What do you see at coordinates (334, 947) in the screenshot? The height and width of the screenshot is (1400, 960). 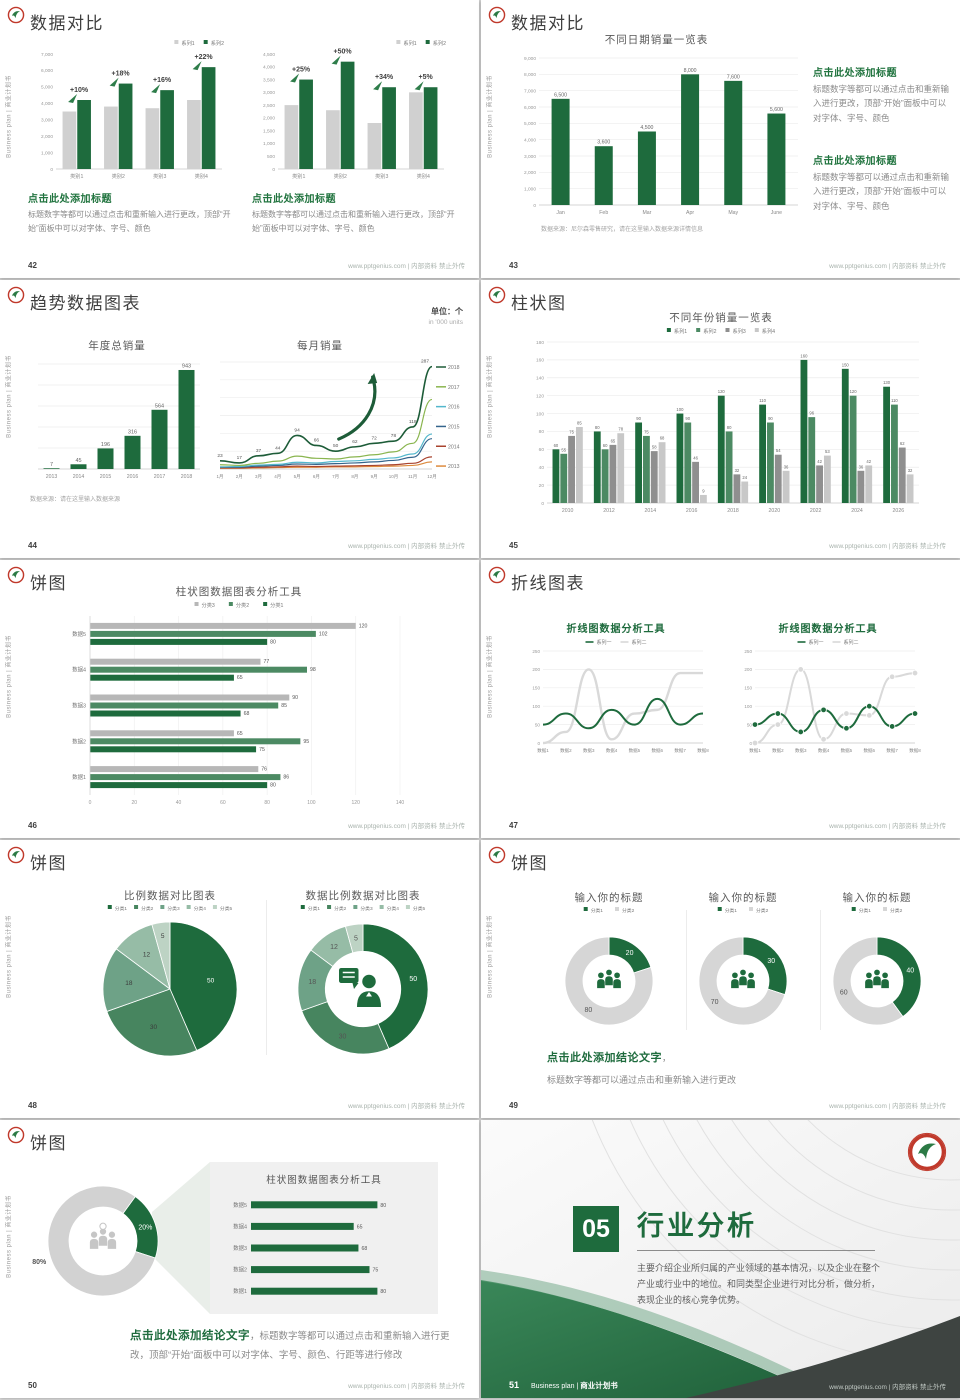 I see `svg-text: 12` at bounding box center [334, 947].